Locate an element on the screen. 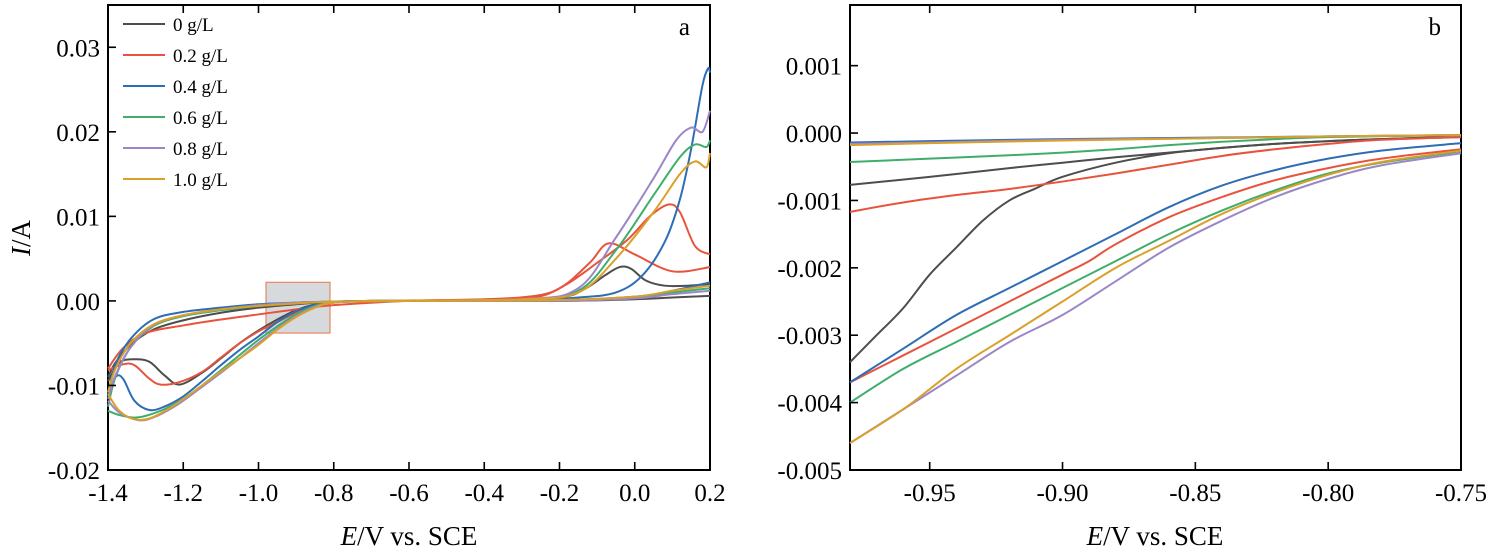 This screenshot has width=1493, height=556. legend-label: 0.2 g/L is located at coordinates (200, 56).